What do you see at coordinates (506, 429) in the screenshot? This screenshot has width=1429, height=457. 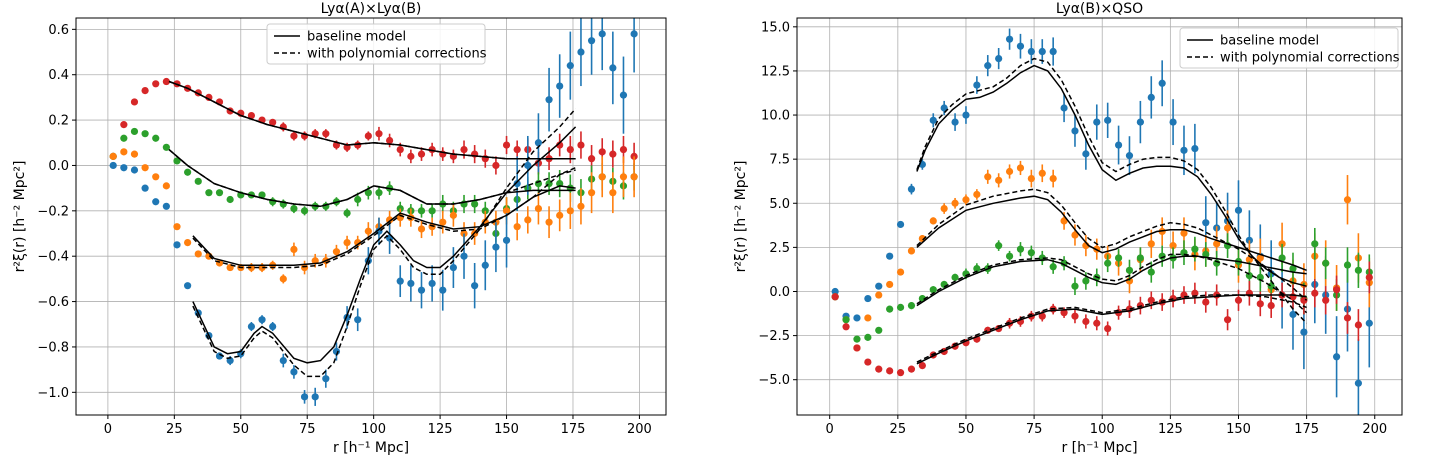 I see `x-tick-label: 150` at bounding box center [506, 429].